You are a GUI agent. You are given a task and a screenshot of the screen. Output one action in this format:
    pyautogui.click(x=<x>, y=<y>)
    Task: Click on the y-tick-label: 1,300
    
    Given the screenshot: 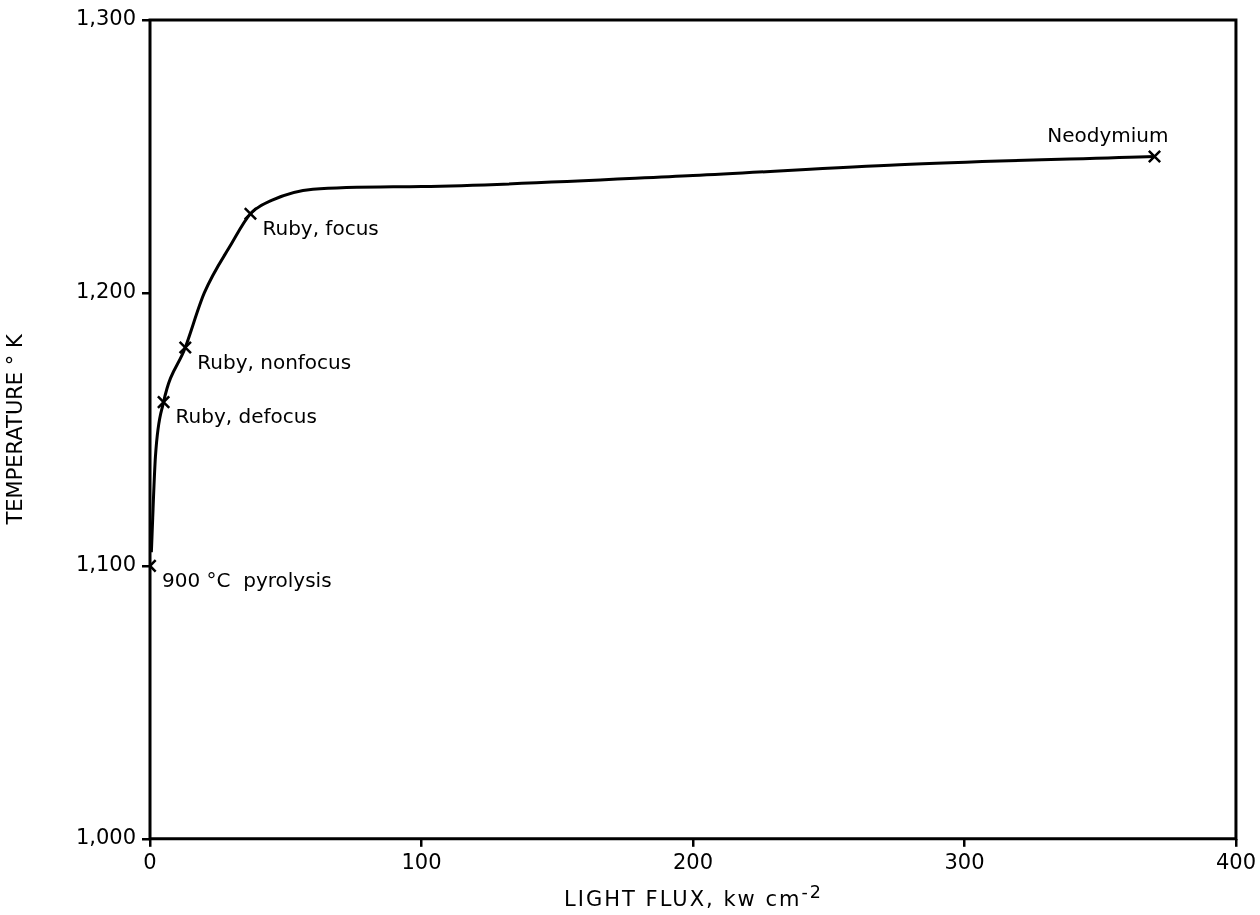 What is the action you would take?
    pyautogui.click(x=105, y=18)
    